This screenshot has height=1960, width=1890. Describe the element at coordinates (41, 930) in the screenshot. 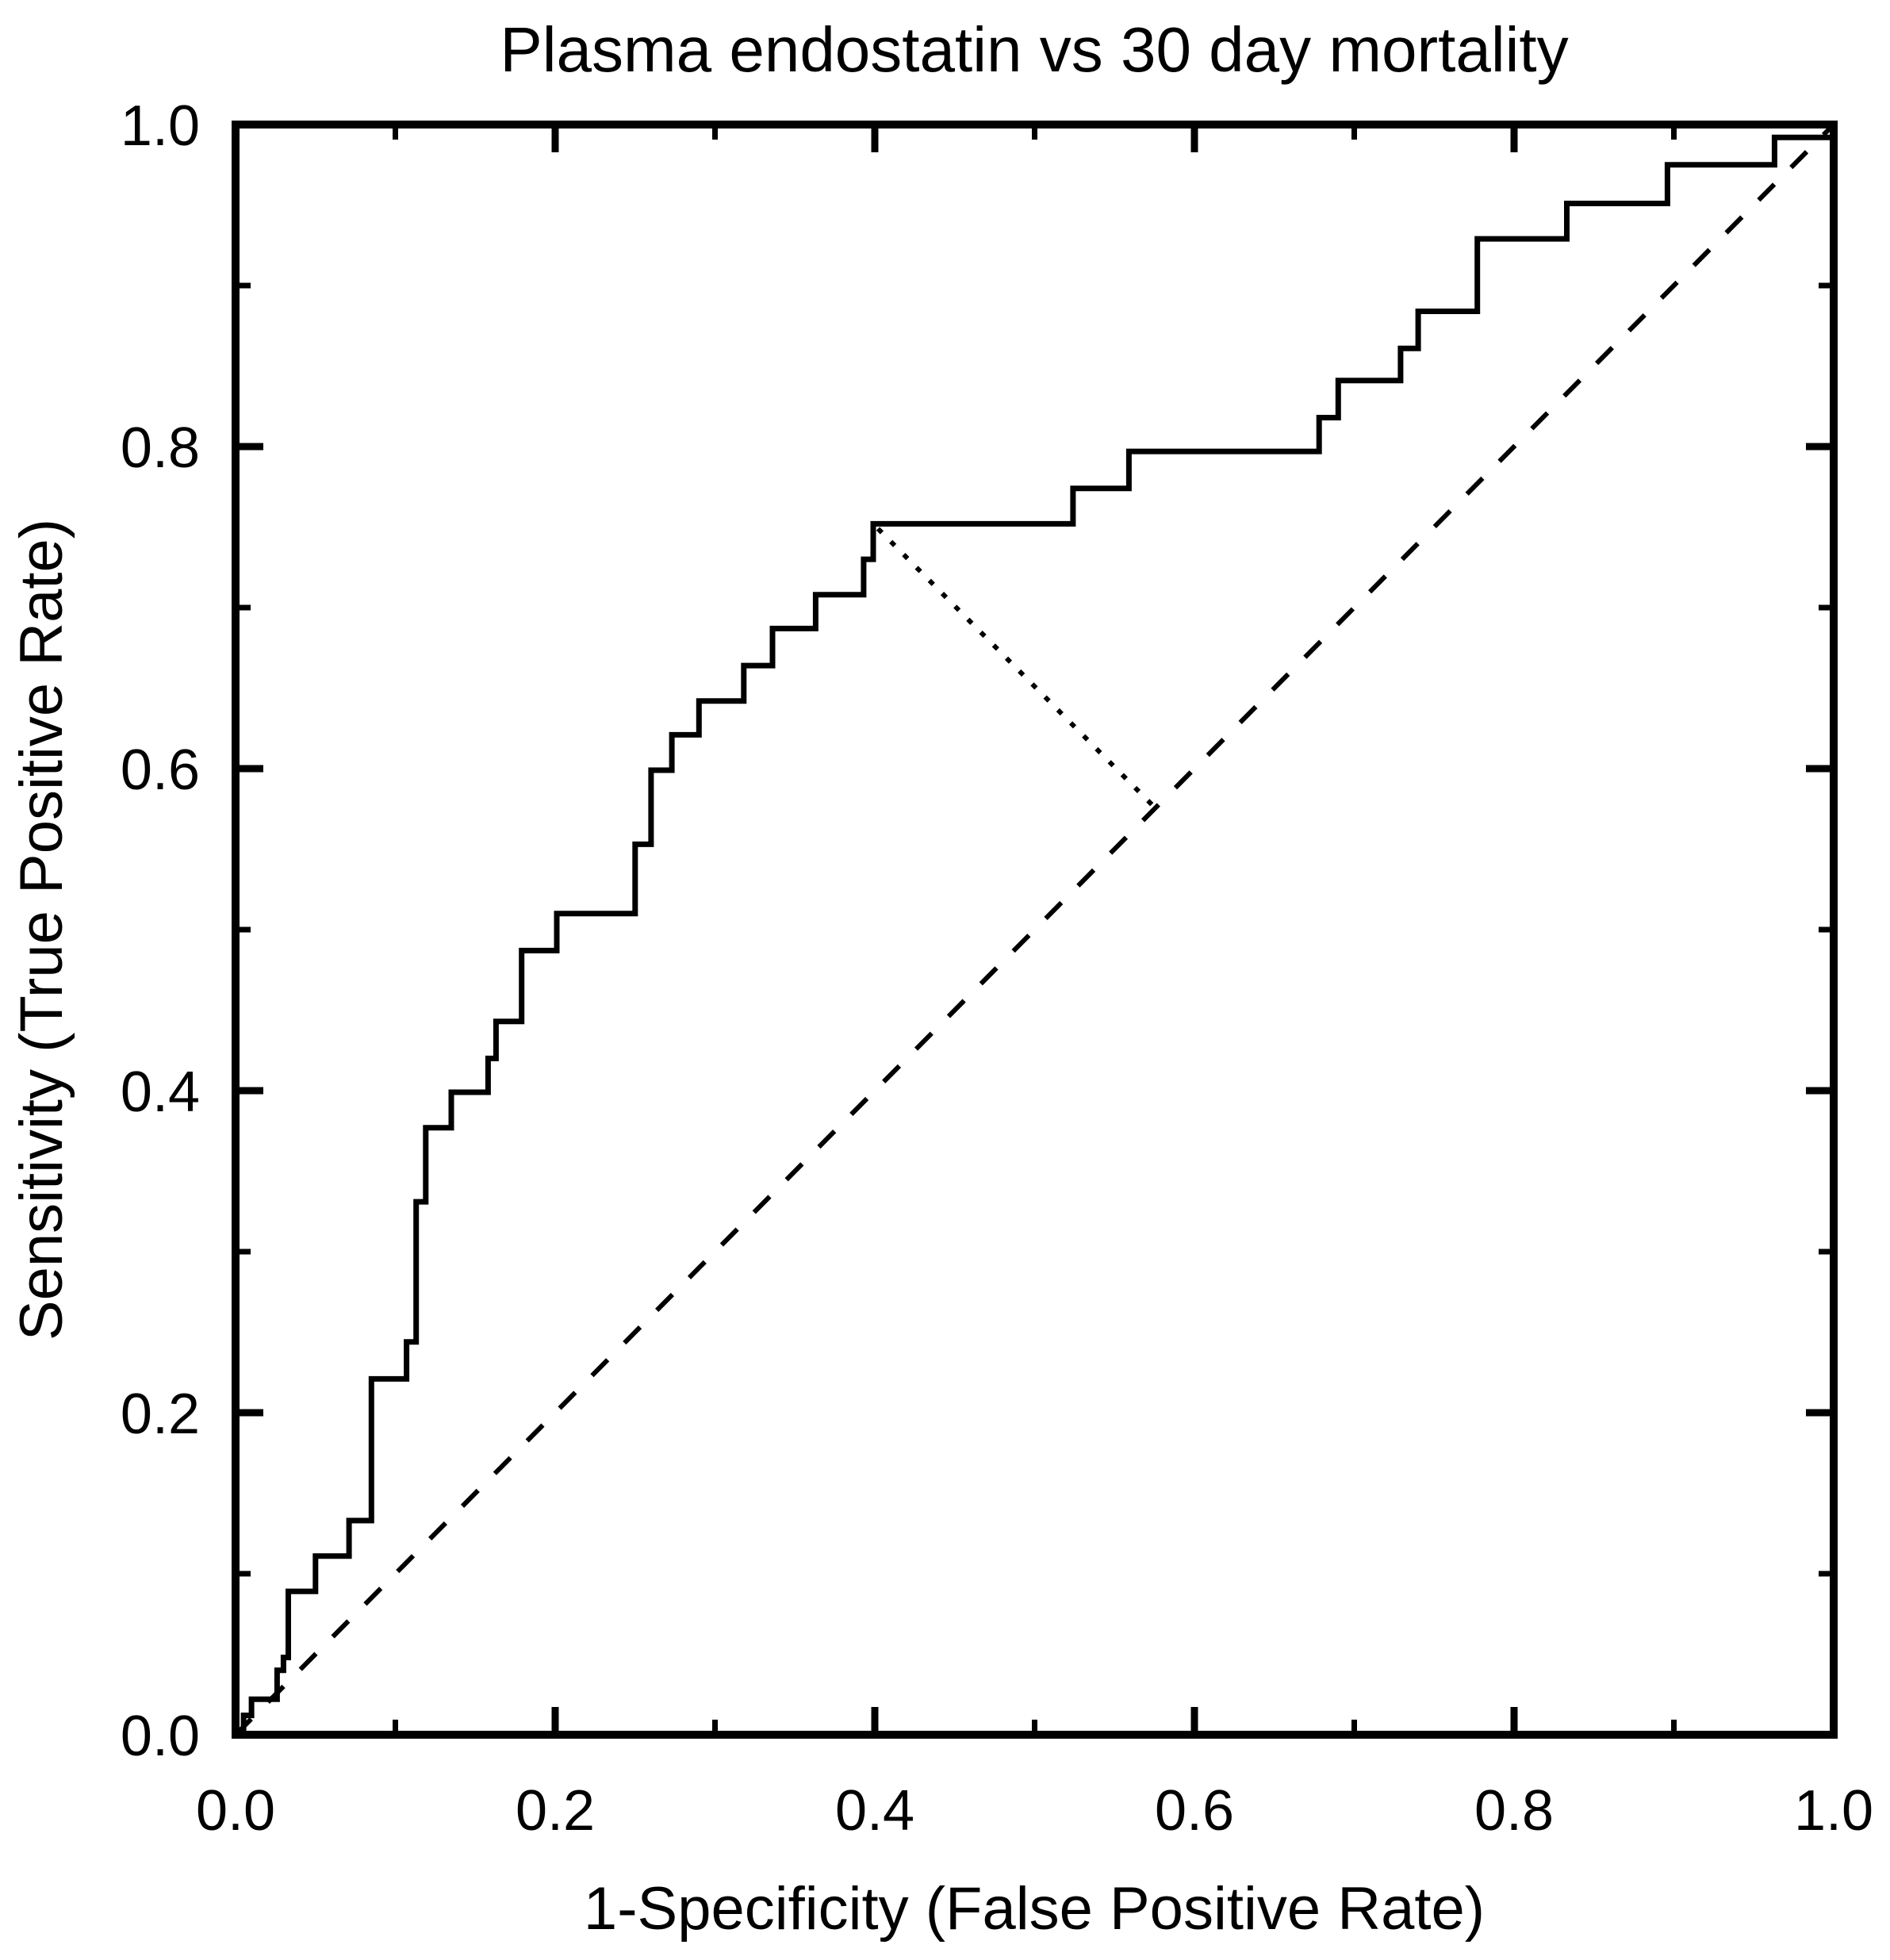

I see `y-axis-label: Sensitivity (True Positive Rate)` at that location.